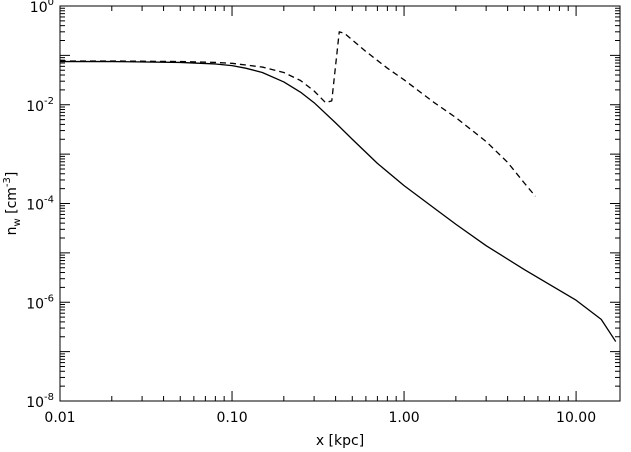  I want to click on y-axis-label-unit-open: [cm, so click(12, 202).